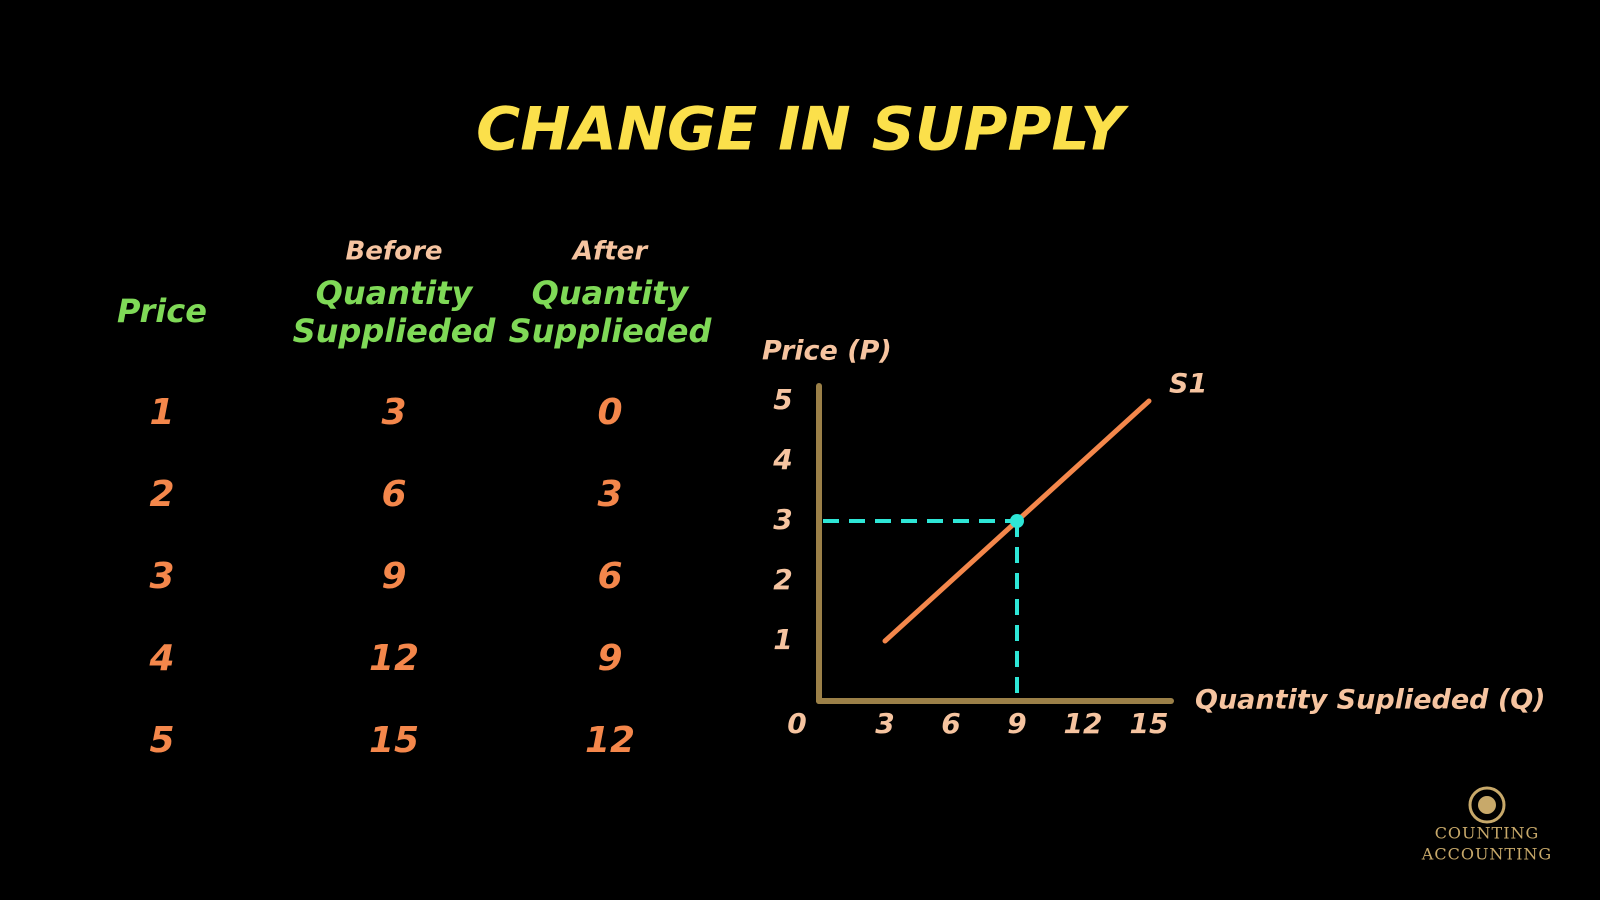 This screenshot has width=1600, height=900. What do you see at coordinates (1017, 521) in the screenshot?
I see `highlight-point` at bounding box center [1017, 521].